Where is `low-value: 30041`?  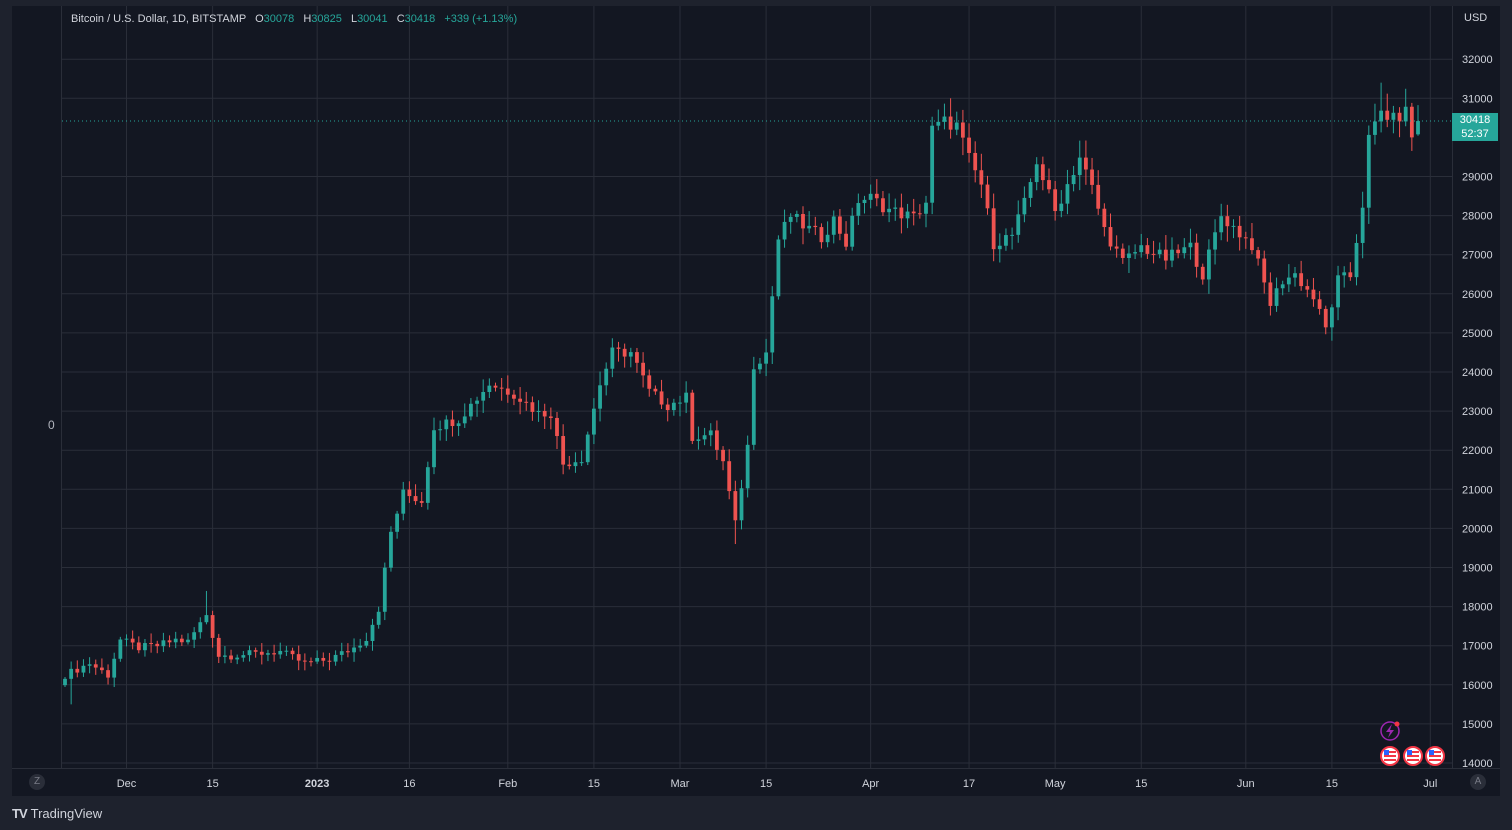
low-value: 30041 is located at coordinates (372, 19).